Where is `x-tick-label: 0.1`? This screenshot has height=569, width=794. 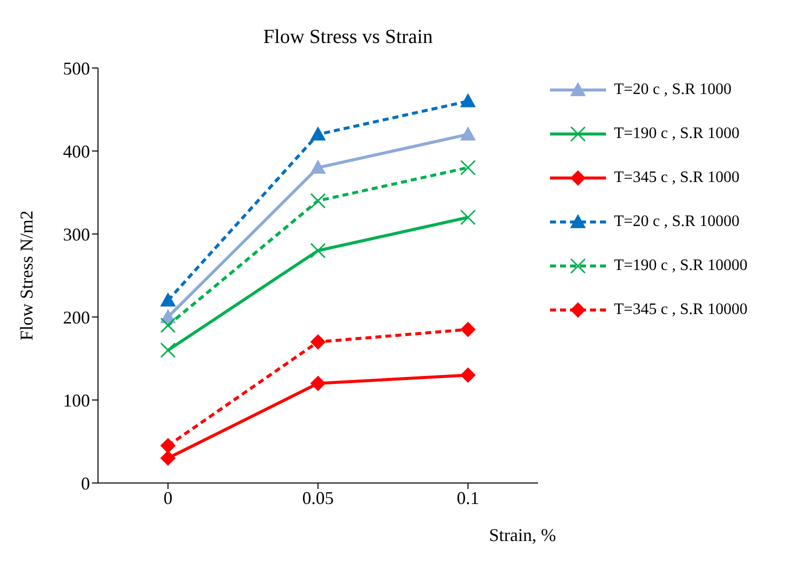
x-tick-label: 0.1 is located at coordinates (468, 498).